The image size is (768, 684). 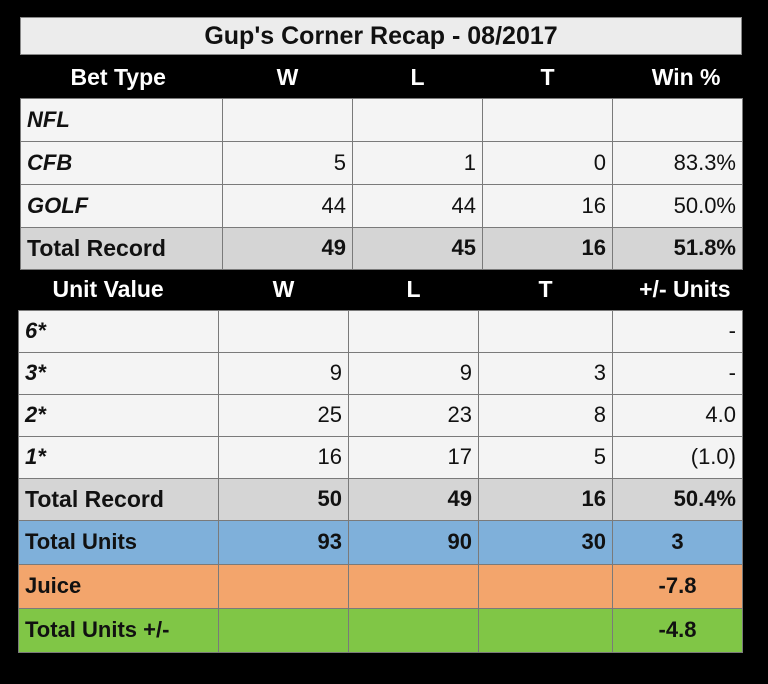 I want to click on cell-t: 16, so click(x=547, y=205).